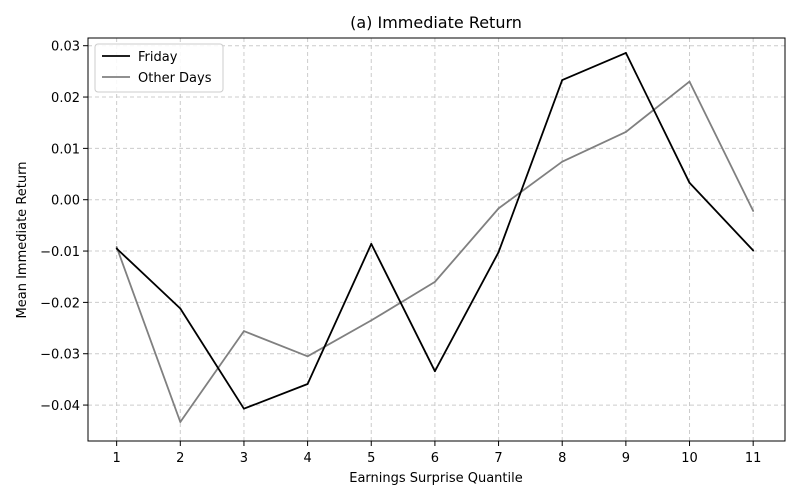 The height and width of the screenshot is (500, 800). Describe the element at coordinates (435, 458) in the screenshot. I see `x-tick-label: 6` at that location.